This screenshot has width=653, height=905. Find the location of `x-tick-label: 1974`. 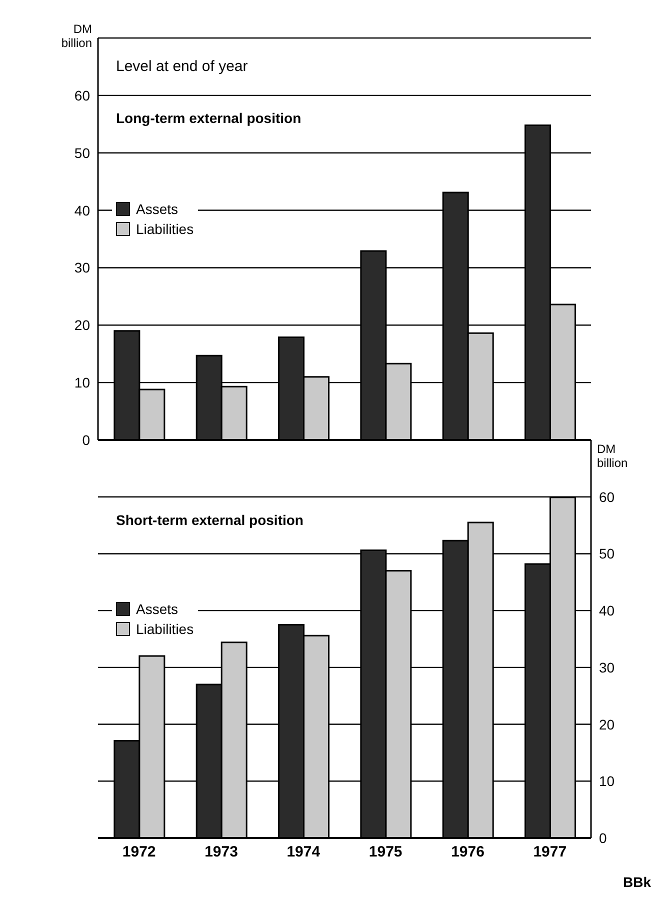

x-tick-label: 1974 is located at coordinates (303, 852).